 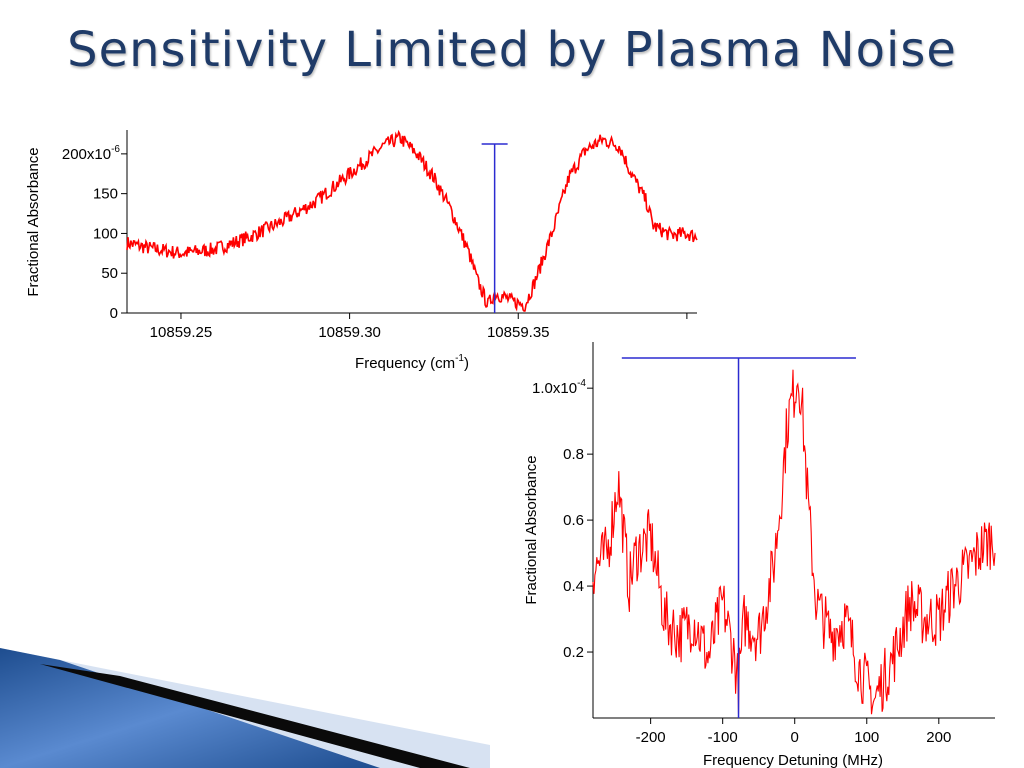 I want to click on chart1-x-tick-label: 10859.25, so click(x=181, y=332).